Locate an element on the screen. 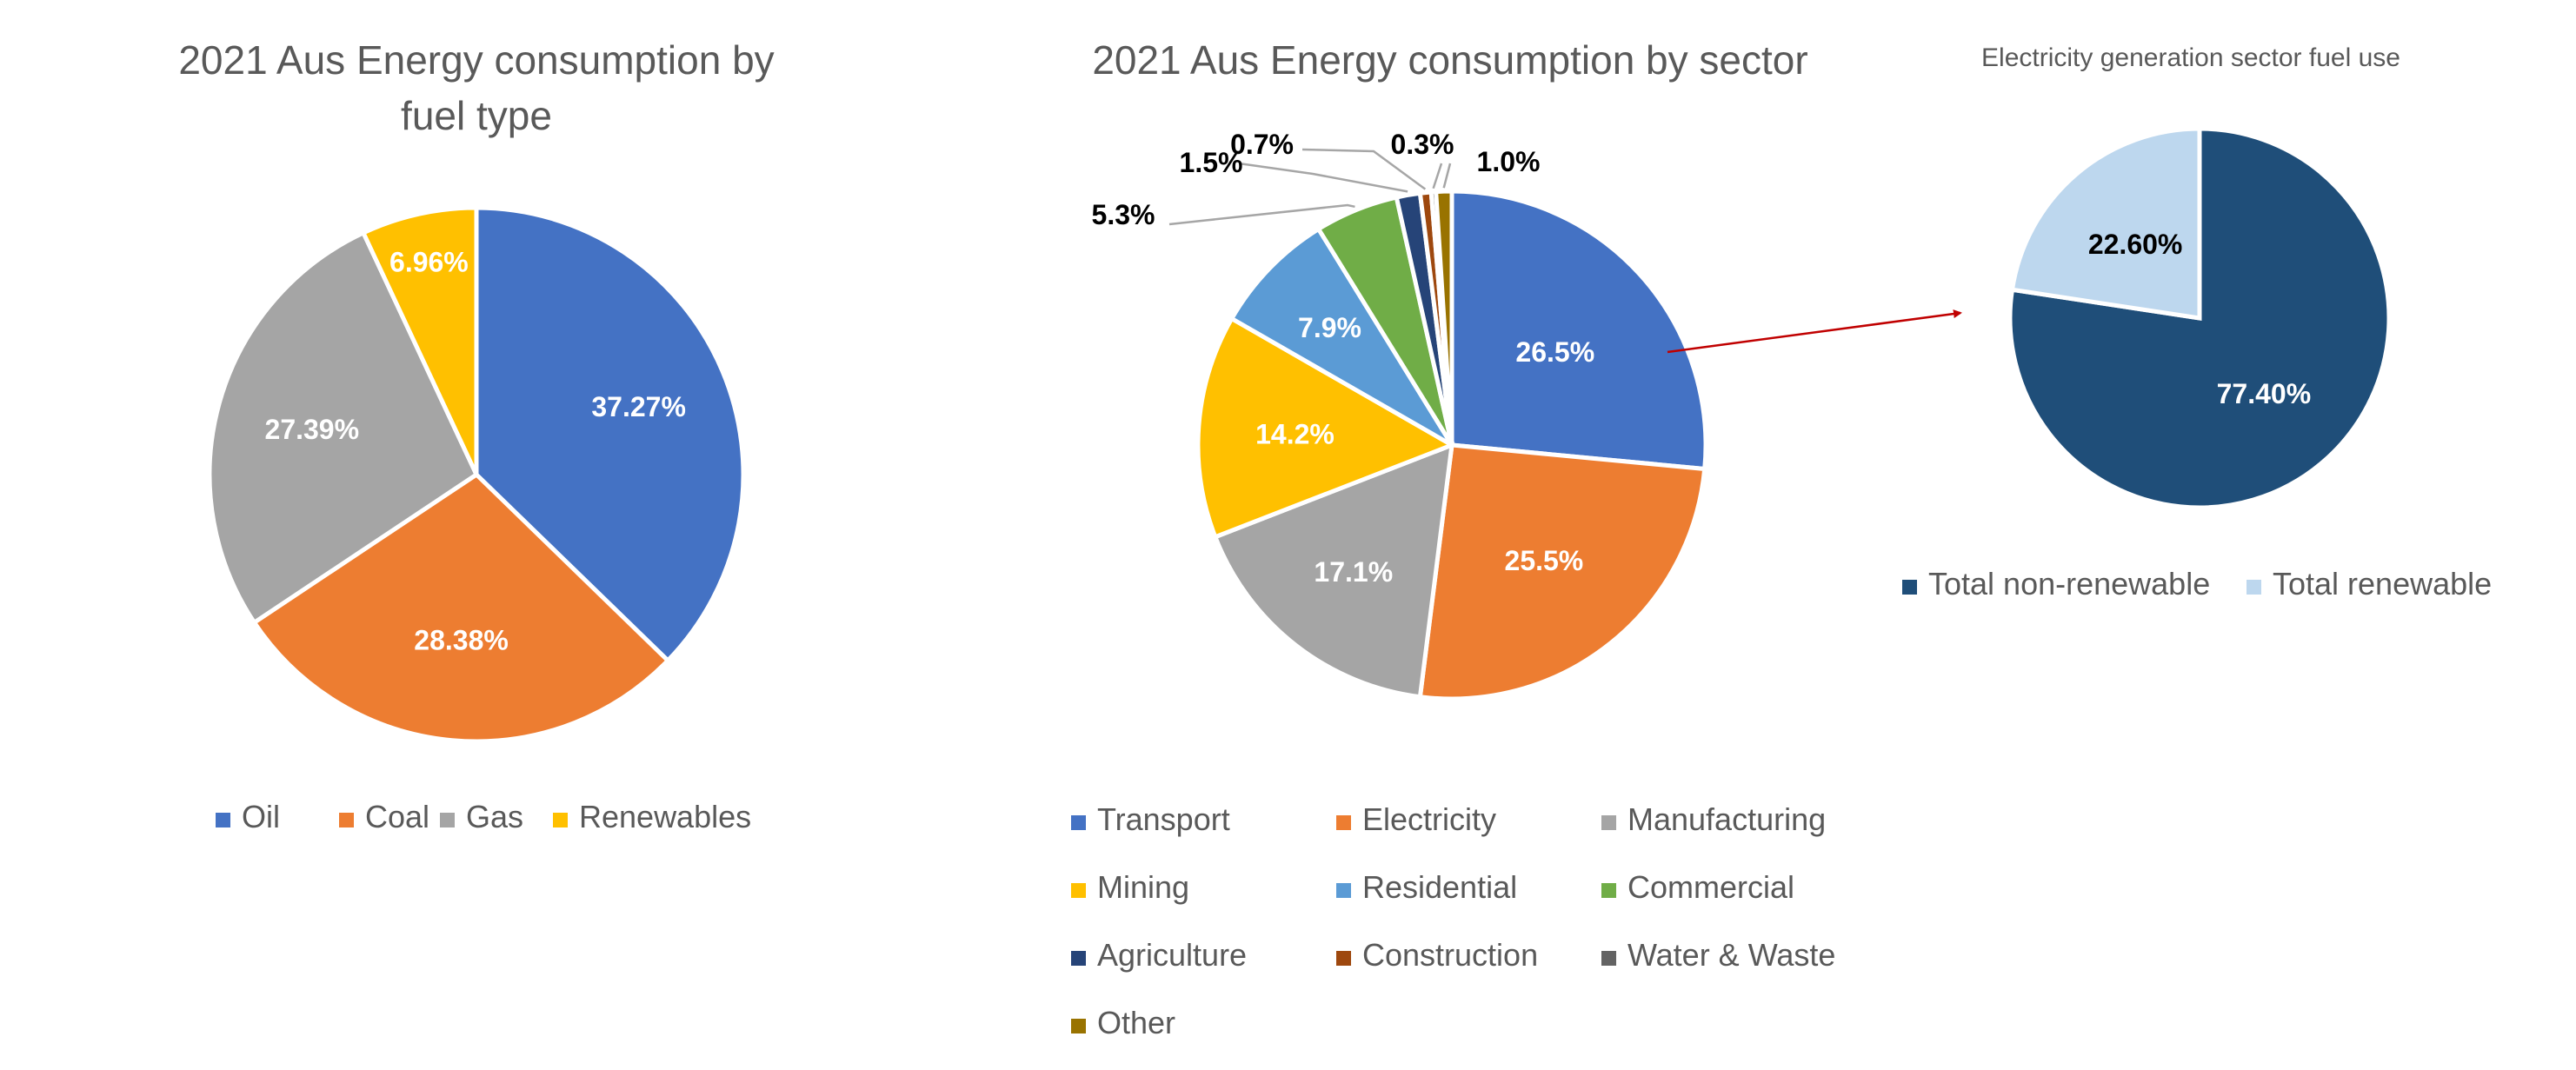  legend-swatch-oil is located at coordinates (223, 820).